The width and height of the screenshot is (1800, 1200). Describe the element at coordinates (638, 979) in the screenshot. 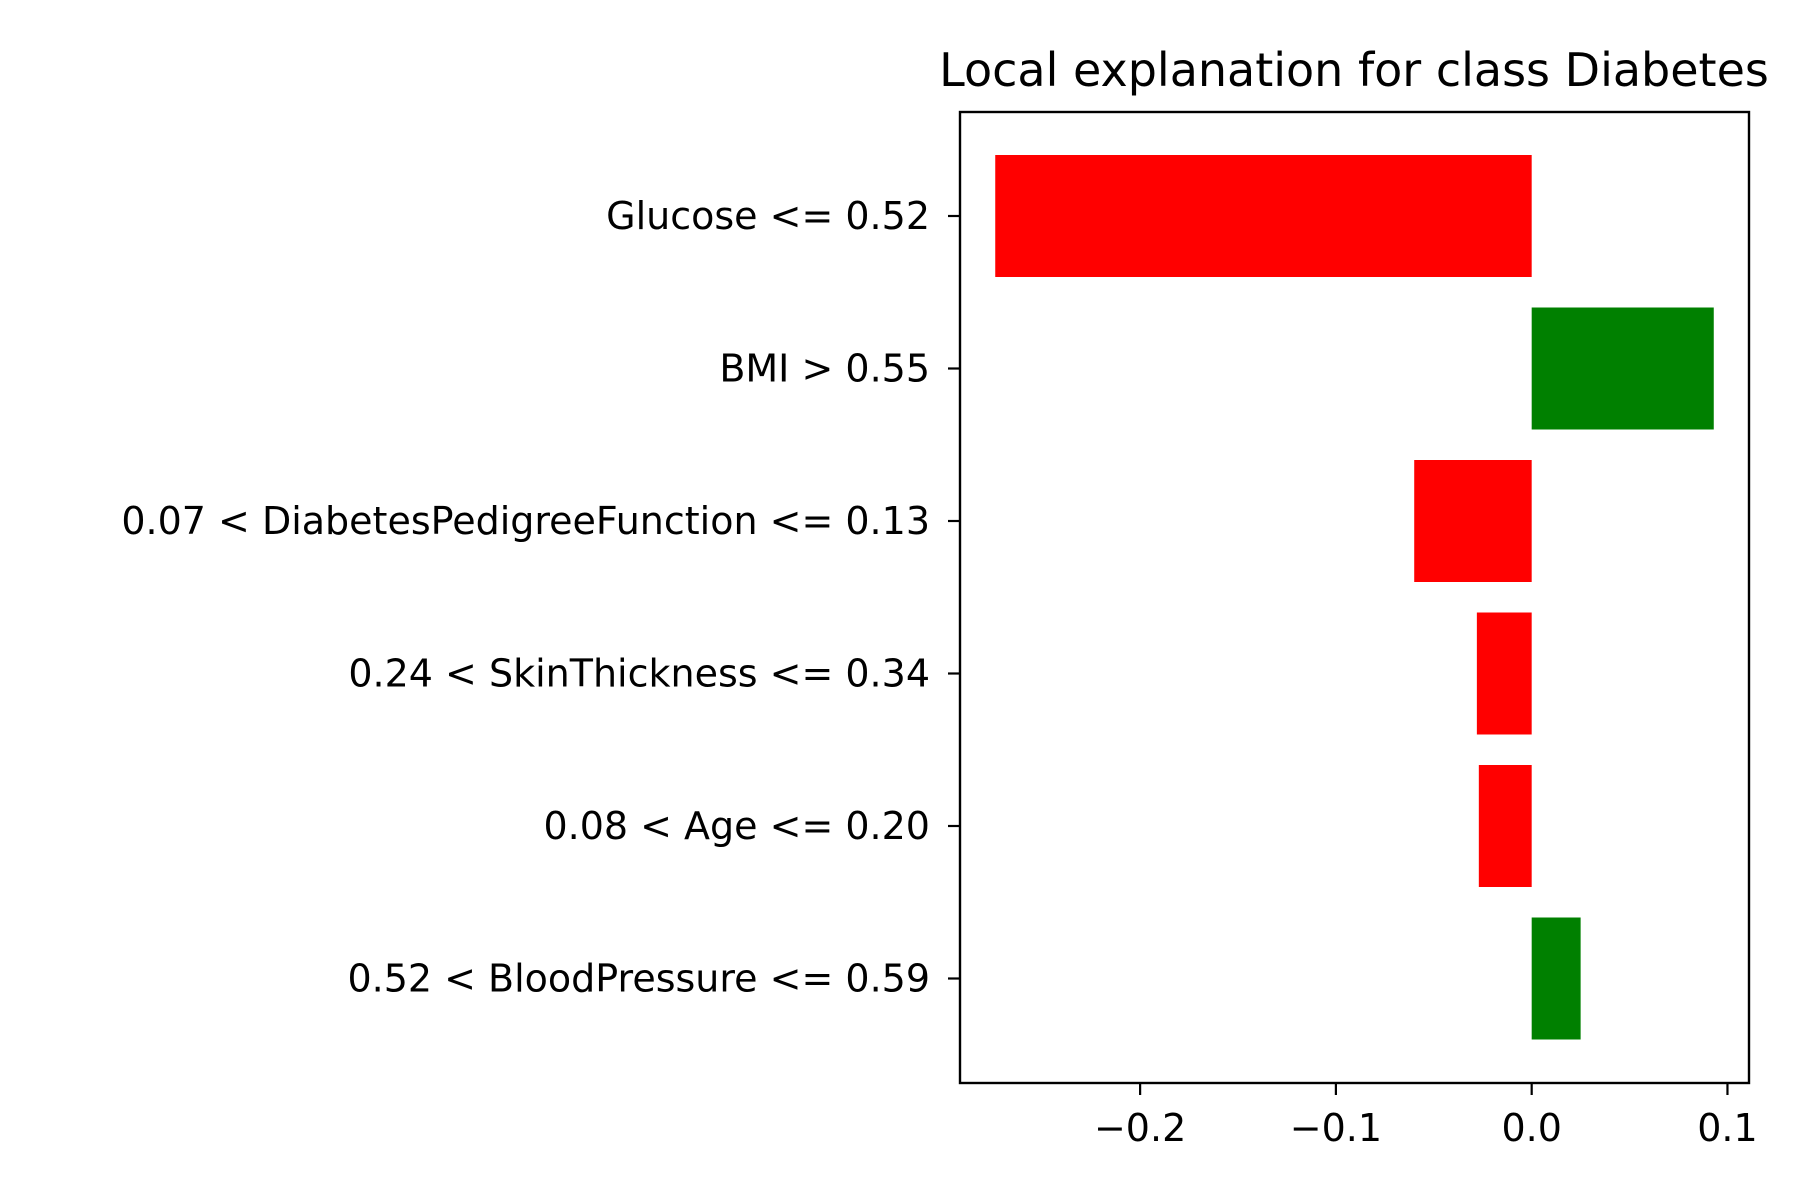

I see `y-tick-label-5: 0.52 < BloodPressure <= 0.59` at that location.